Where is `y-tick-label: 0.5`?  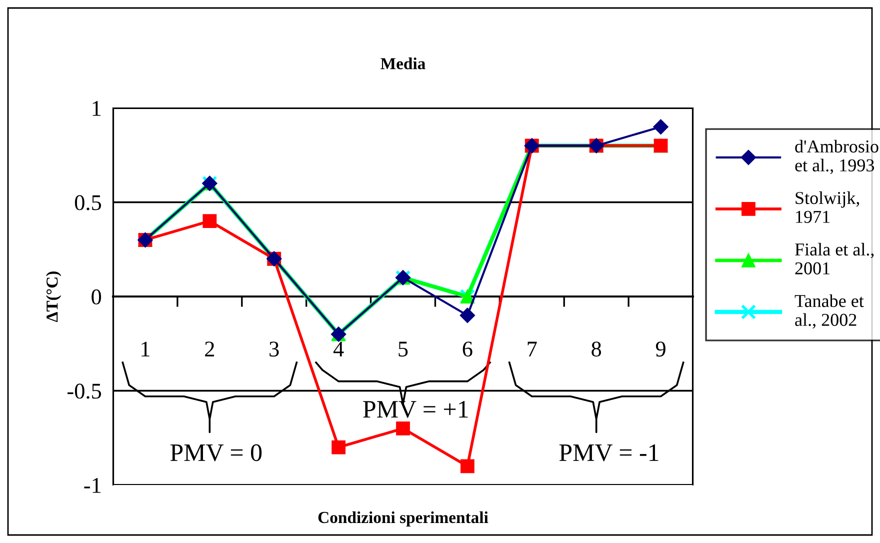
y-tick-label: 0.5 is located at coordinates (88, 202).